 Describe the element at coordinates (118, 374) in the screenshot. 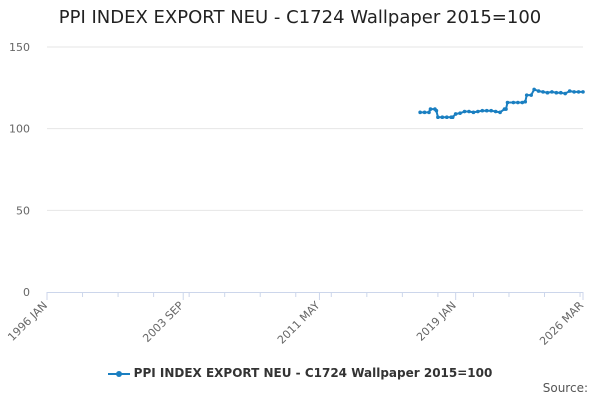

I see `legend-marker-icon` at that location.